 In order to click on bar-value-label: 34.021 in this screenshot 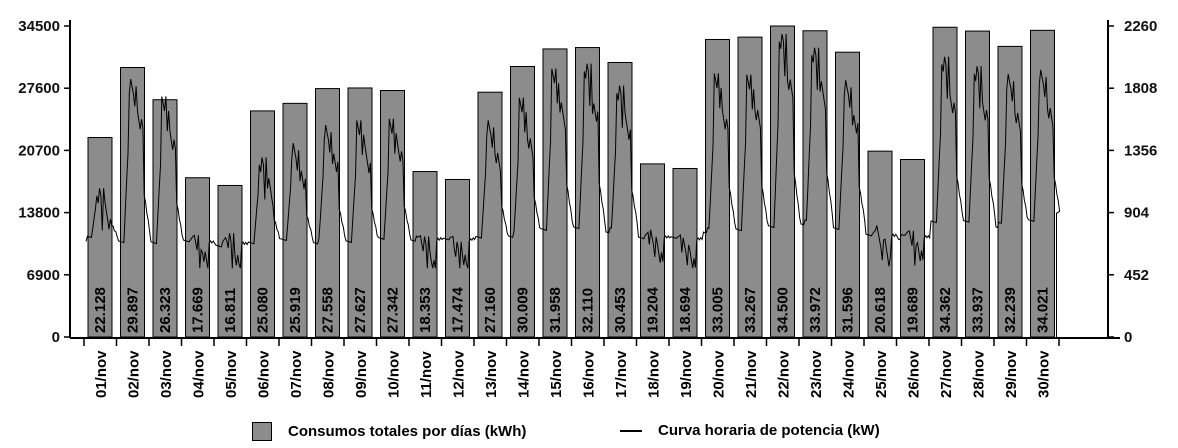, I will do `click(1043, 310)`.